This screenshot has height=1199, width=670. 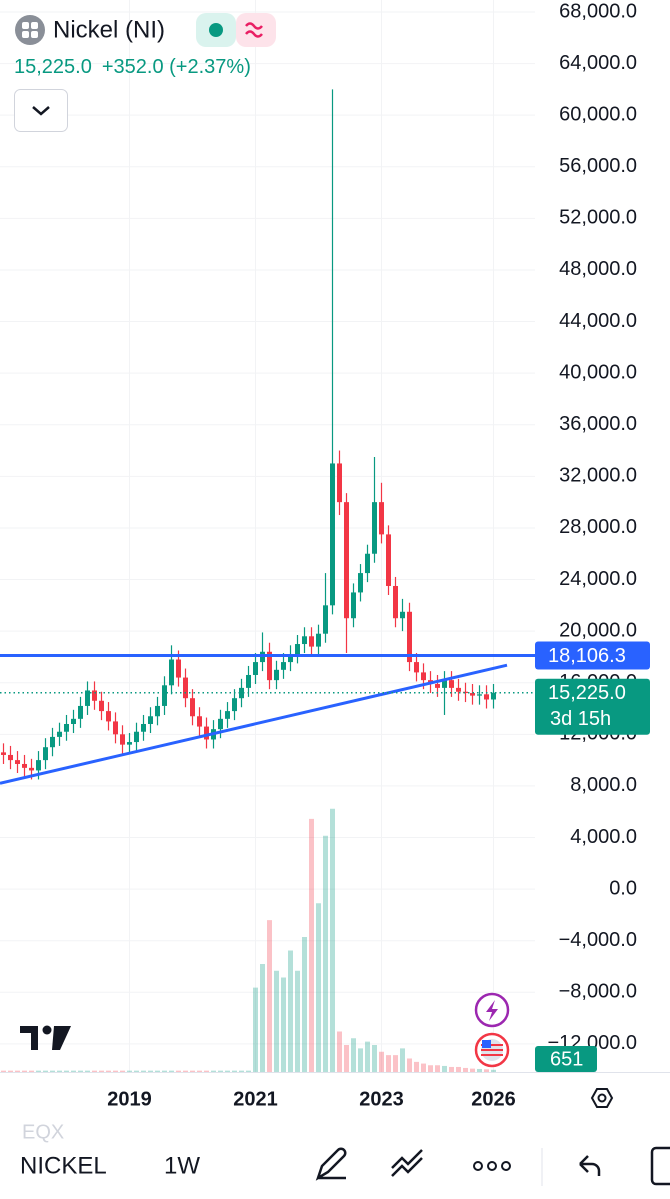 What do you see at coordinates (590, 1165) in the screenshot?
I see `undo-icon` at bounding box center [590, 1165].